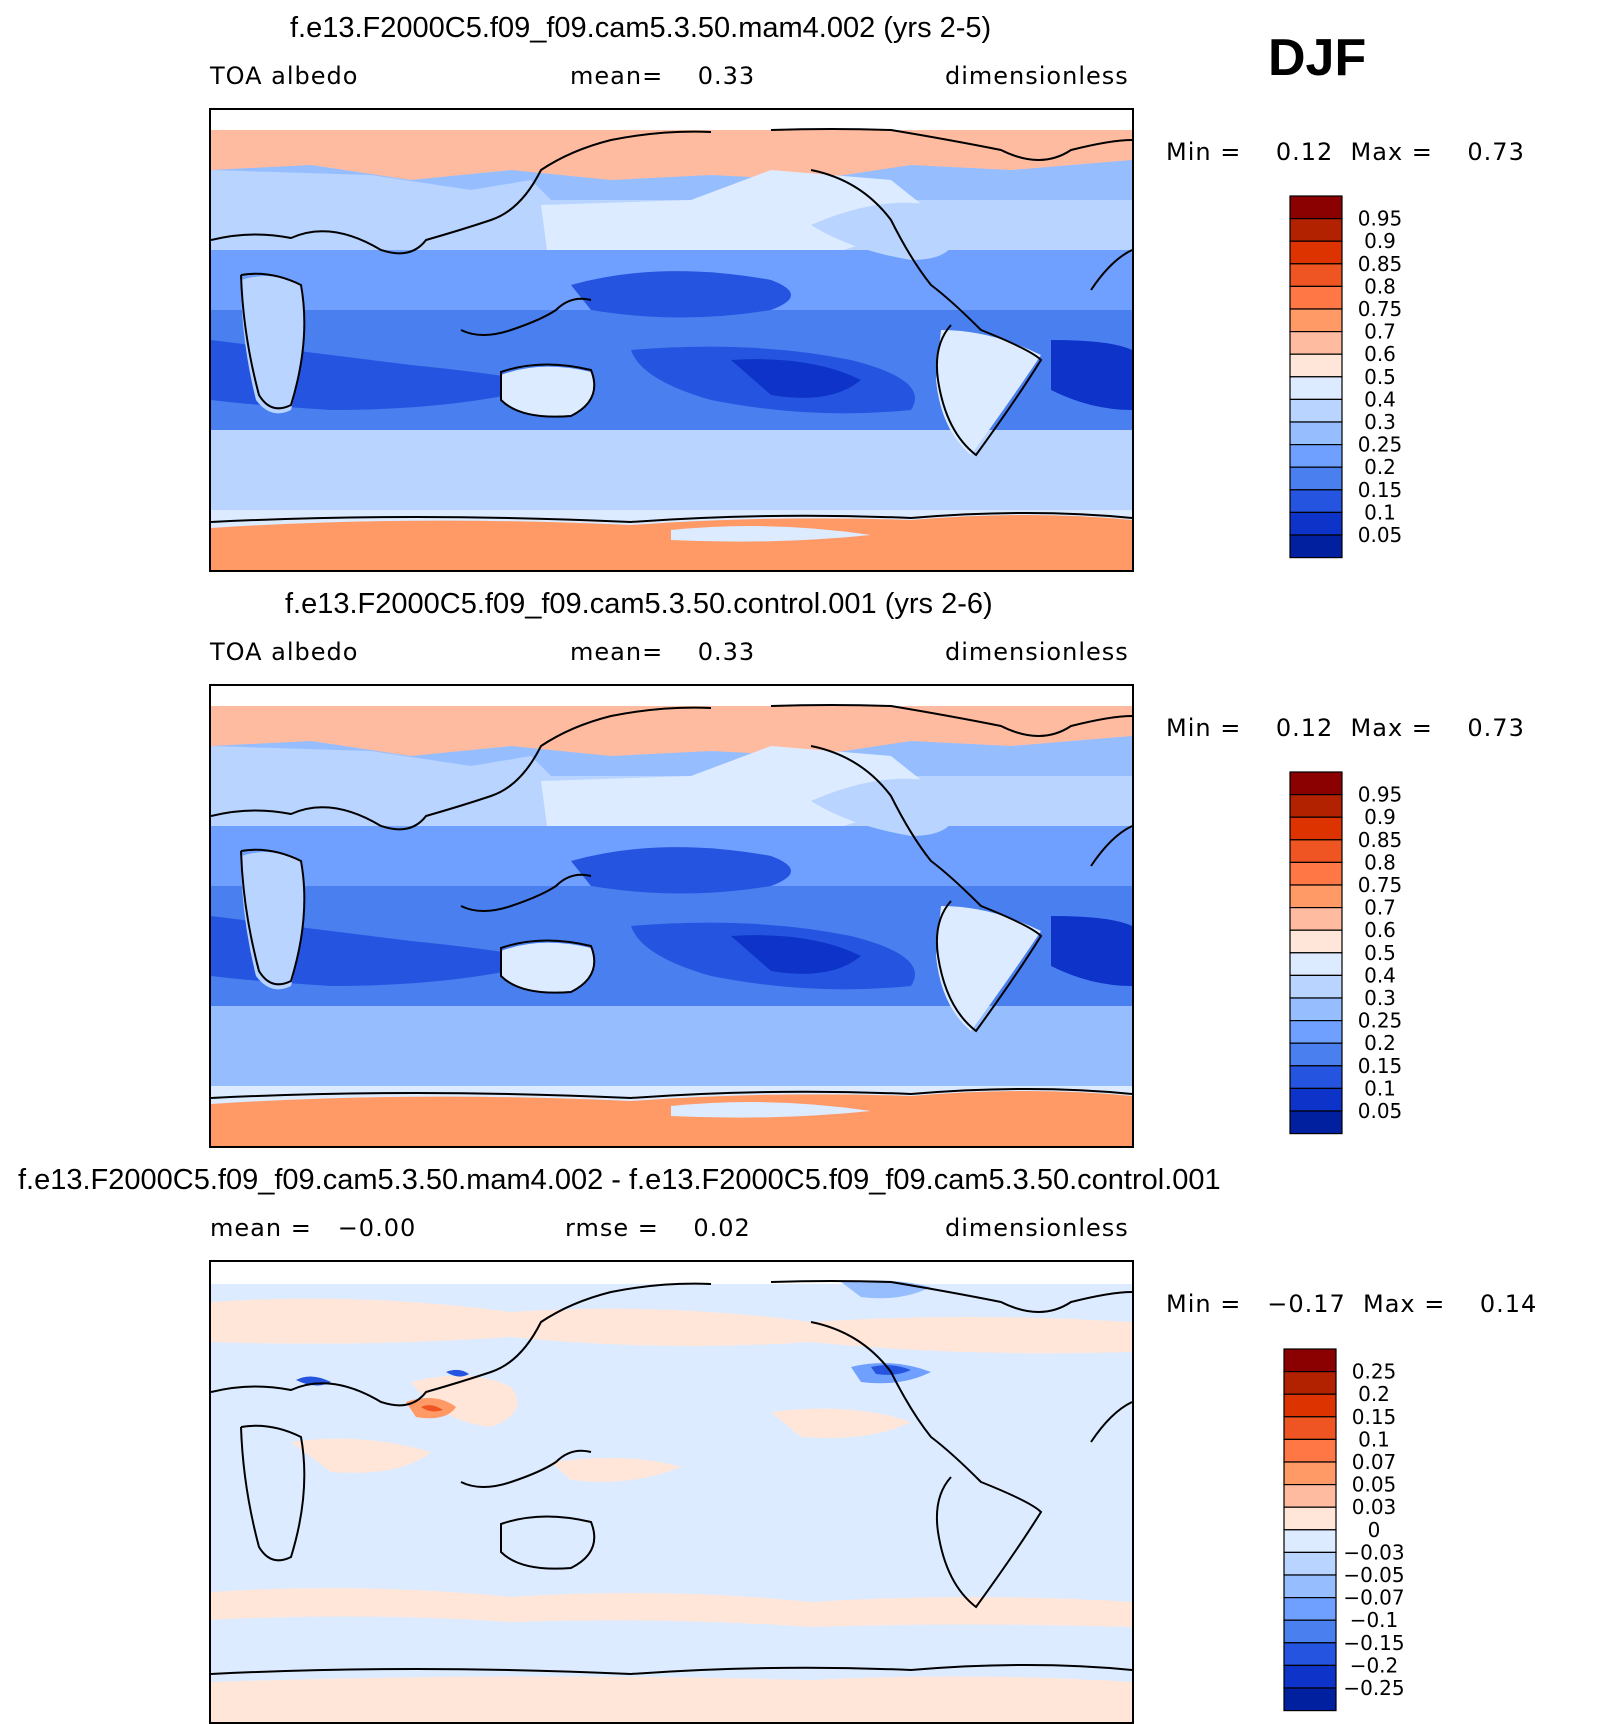  Describe the element at coordinates (663, 76) in the screenshot. I see `panel-1-mean-label: mean= 0.33` at that location.